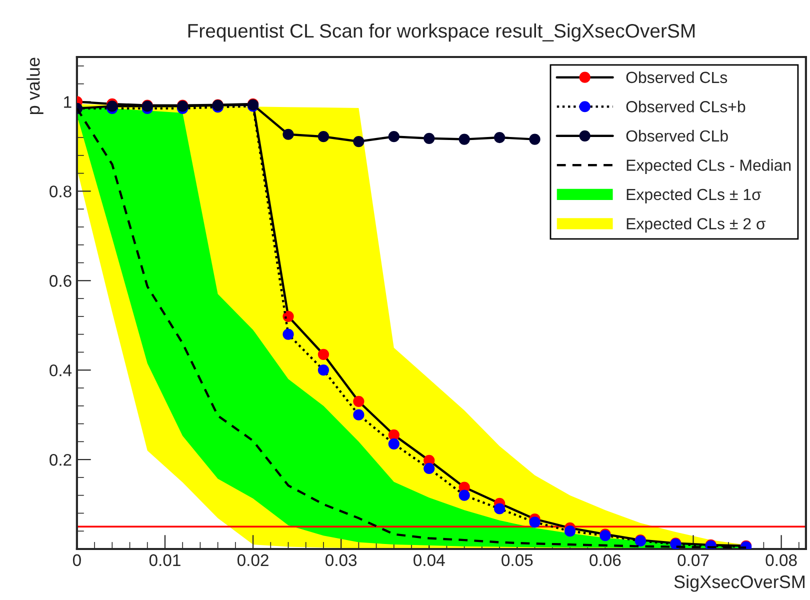  Describe the element at coordinates (429, 560) in the screenshot. I see `x-tick-label: 0.04` at that location.